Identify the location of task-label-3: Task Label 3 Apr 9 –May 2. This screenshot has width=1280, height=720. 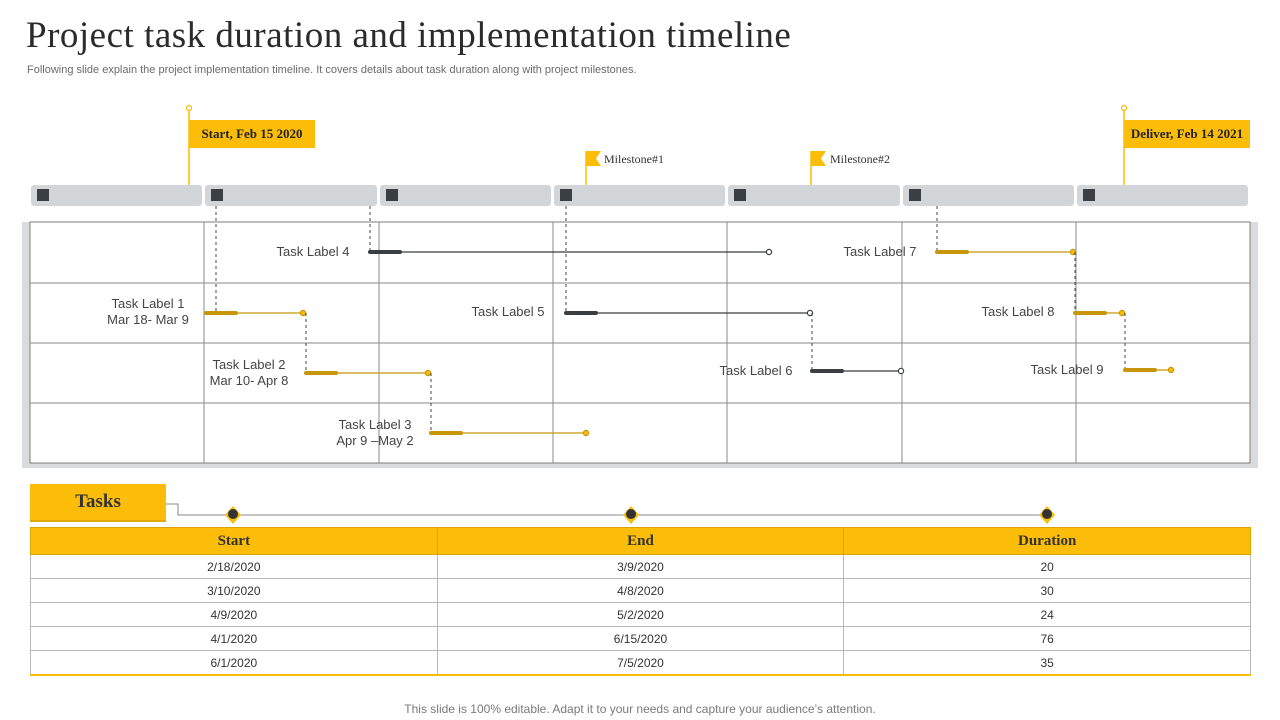
(375, 432).